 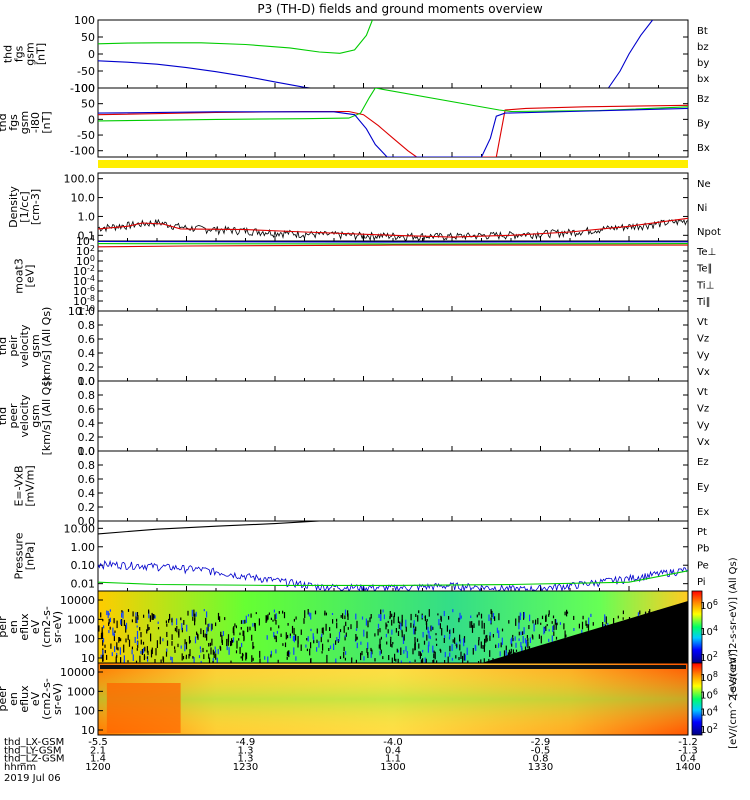 I want to click on legend-entry: Ti∥, so click(x=703, y=302).